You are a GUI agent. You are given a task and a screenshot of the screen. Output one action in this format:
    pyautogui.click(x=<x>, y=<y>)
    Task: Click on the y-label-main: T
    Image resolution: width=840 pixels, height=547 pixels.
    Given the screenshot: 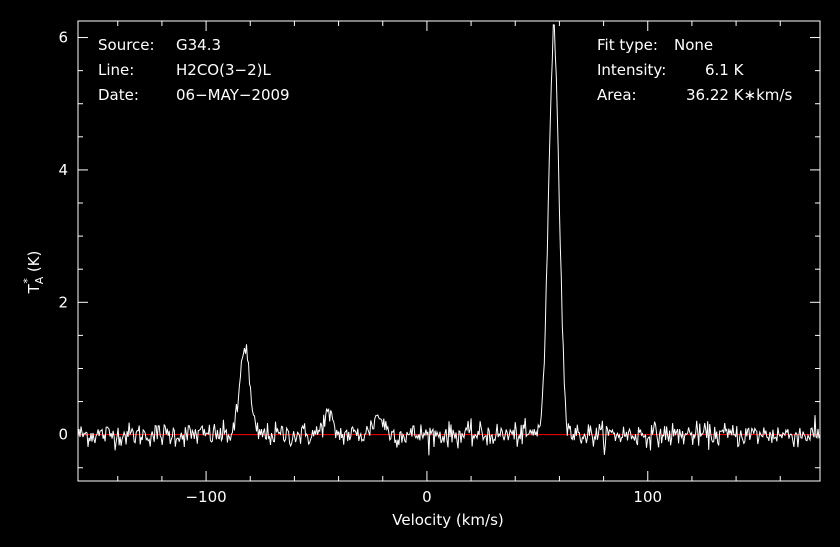 What is the action you would take?
    pyautogui.click(x=34, y=288)
    